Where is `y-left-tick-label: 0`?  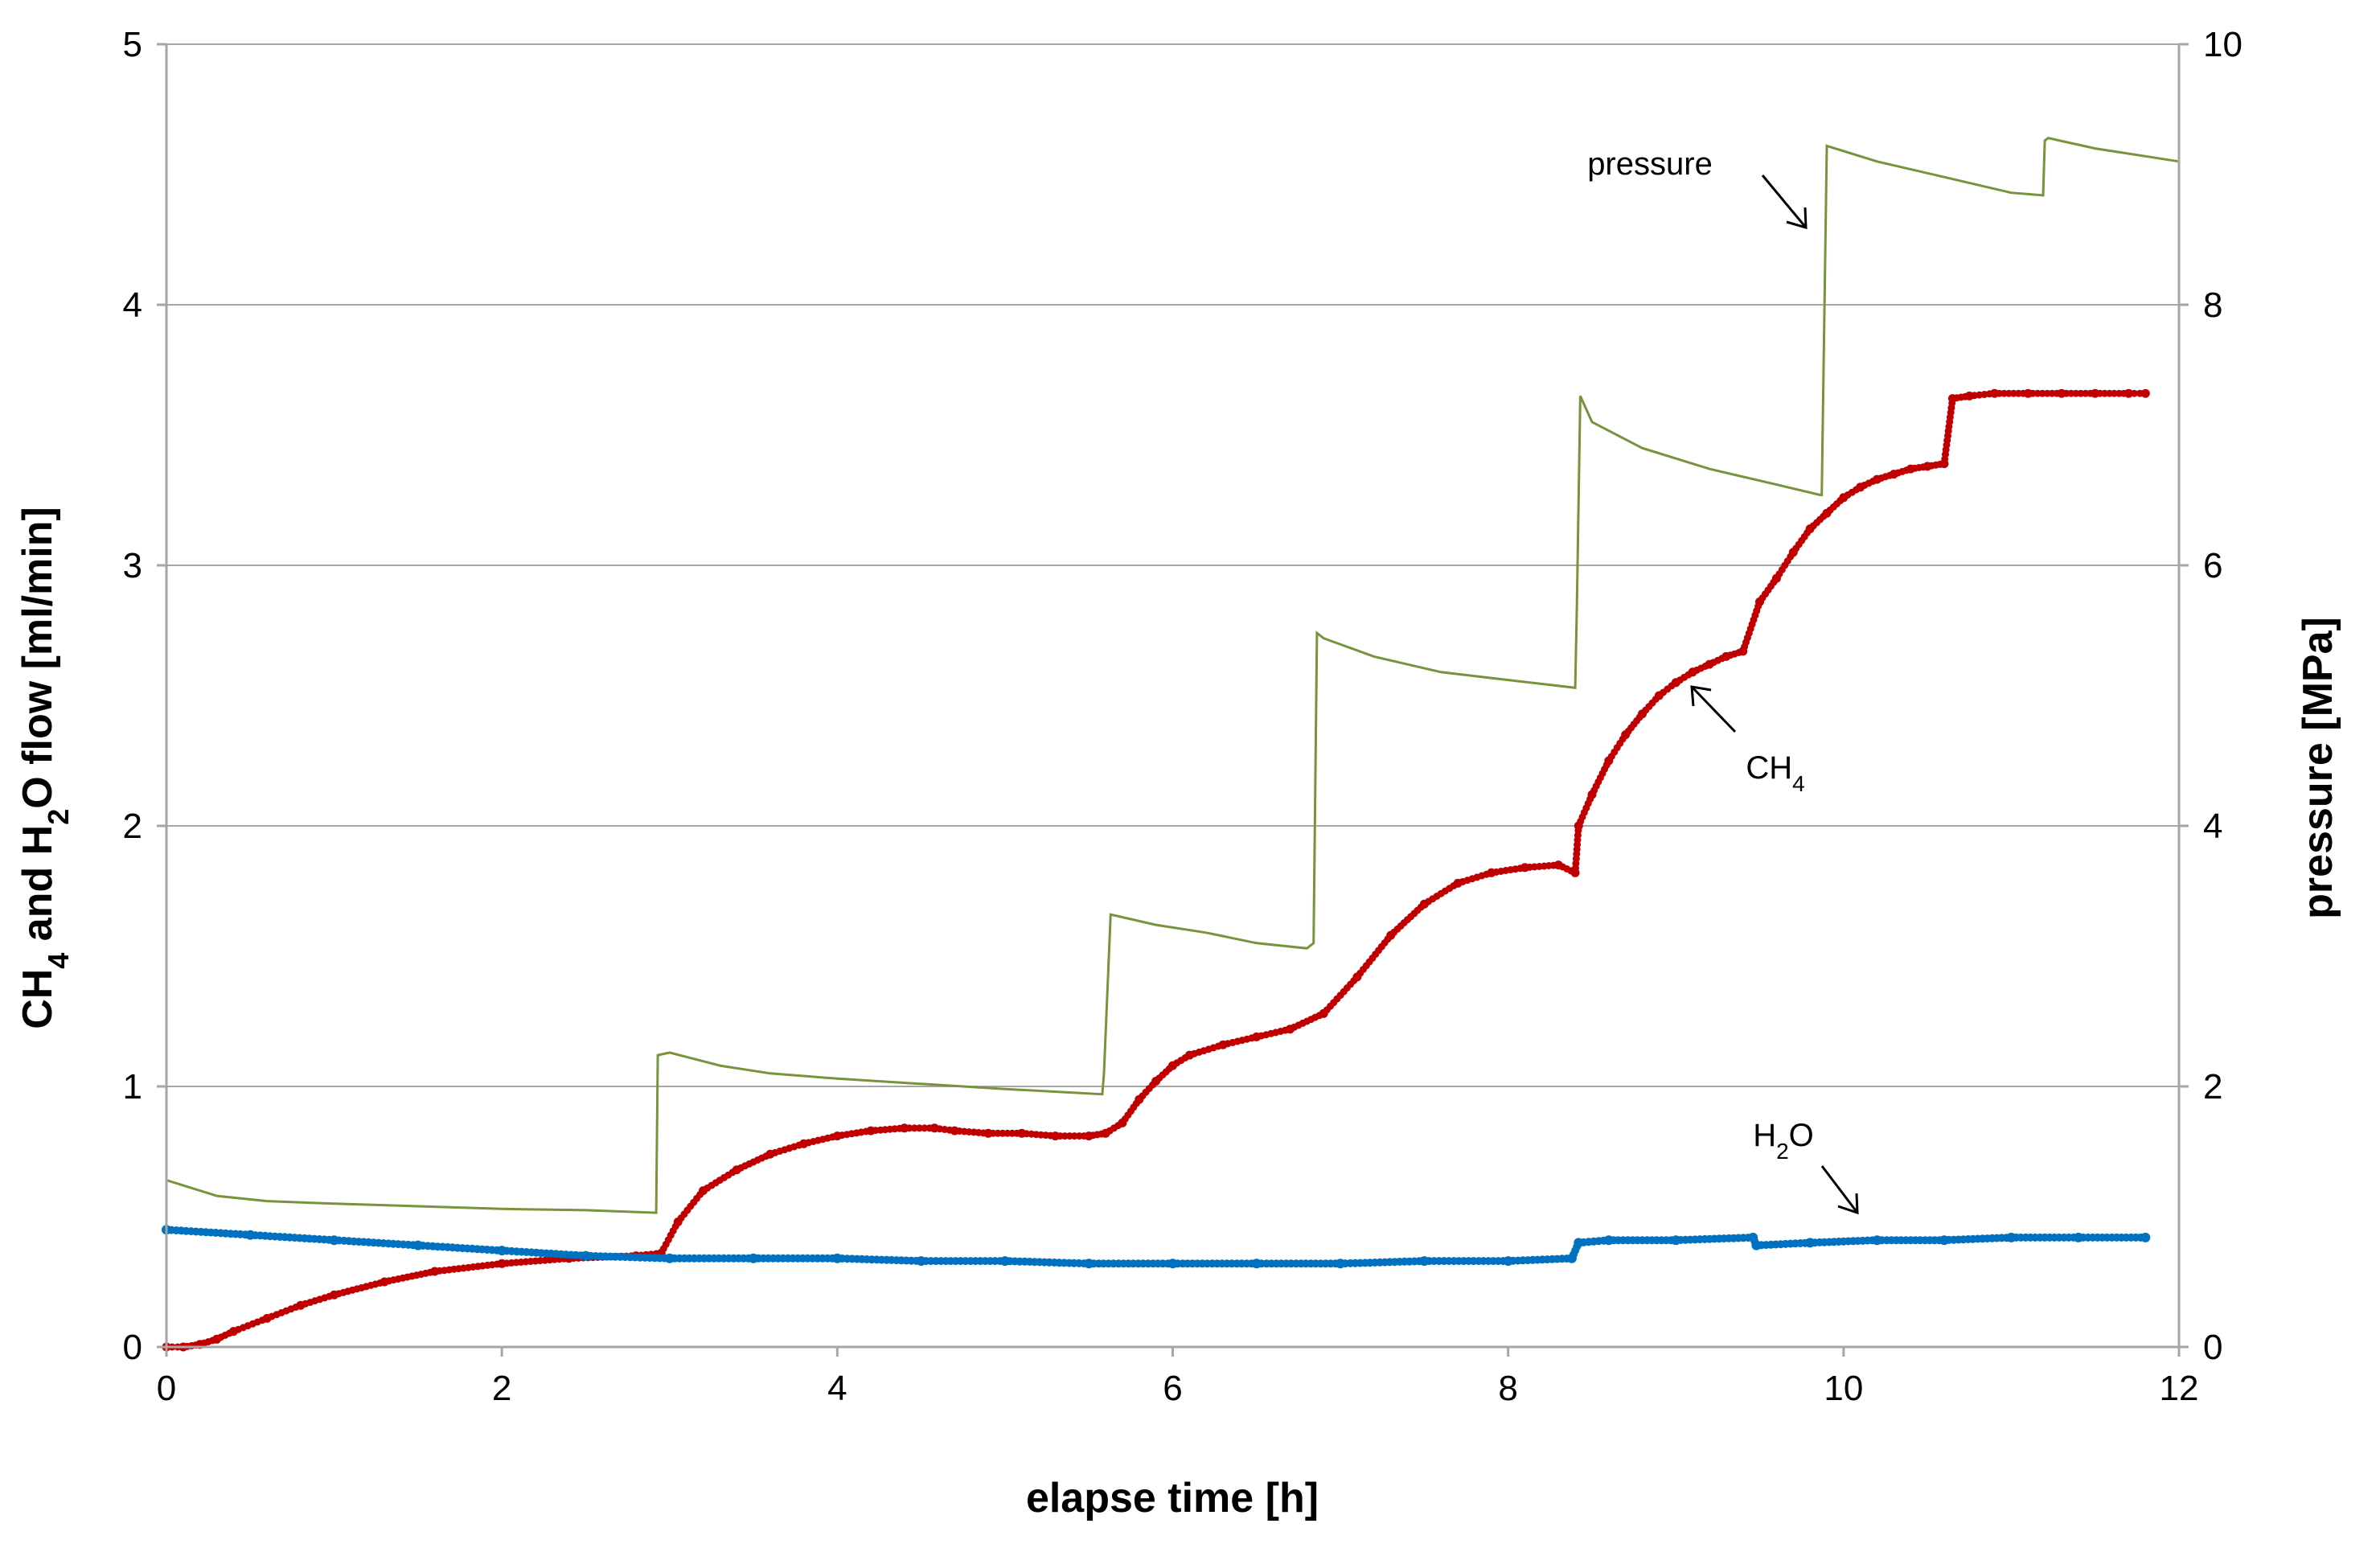
y-left-tick-label: 0 is located at coordinates (132, 1347).